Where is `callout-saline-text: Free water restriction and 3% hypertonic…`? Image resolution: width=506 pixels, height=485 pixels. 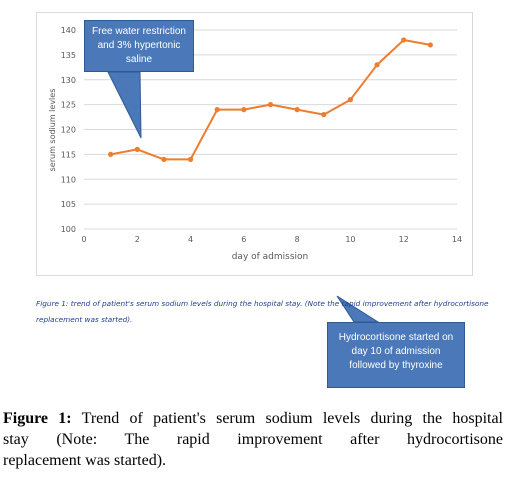 callout-saline-text: Free water restriction and 3% hypertonic… is located at coordinates (139, 45).